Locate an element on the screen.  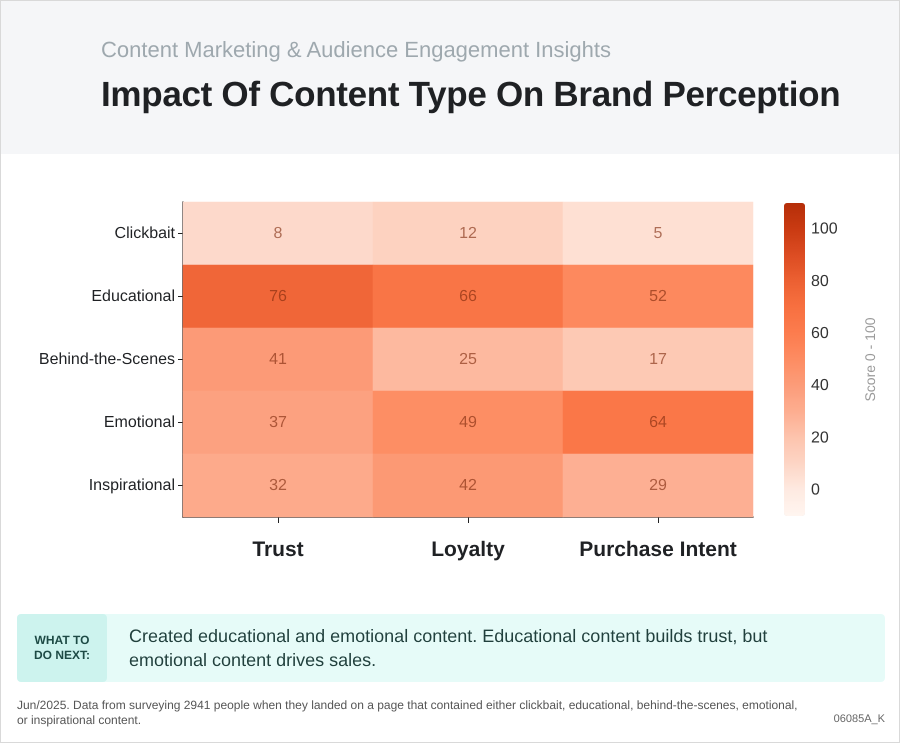
y-tick-label: Clickbait is located at coordinates (145, 233).